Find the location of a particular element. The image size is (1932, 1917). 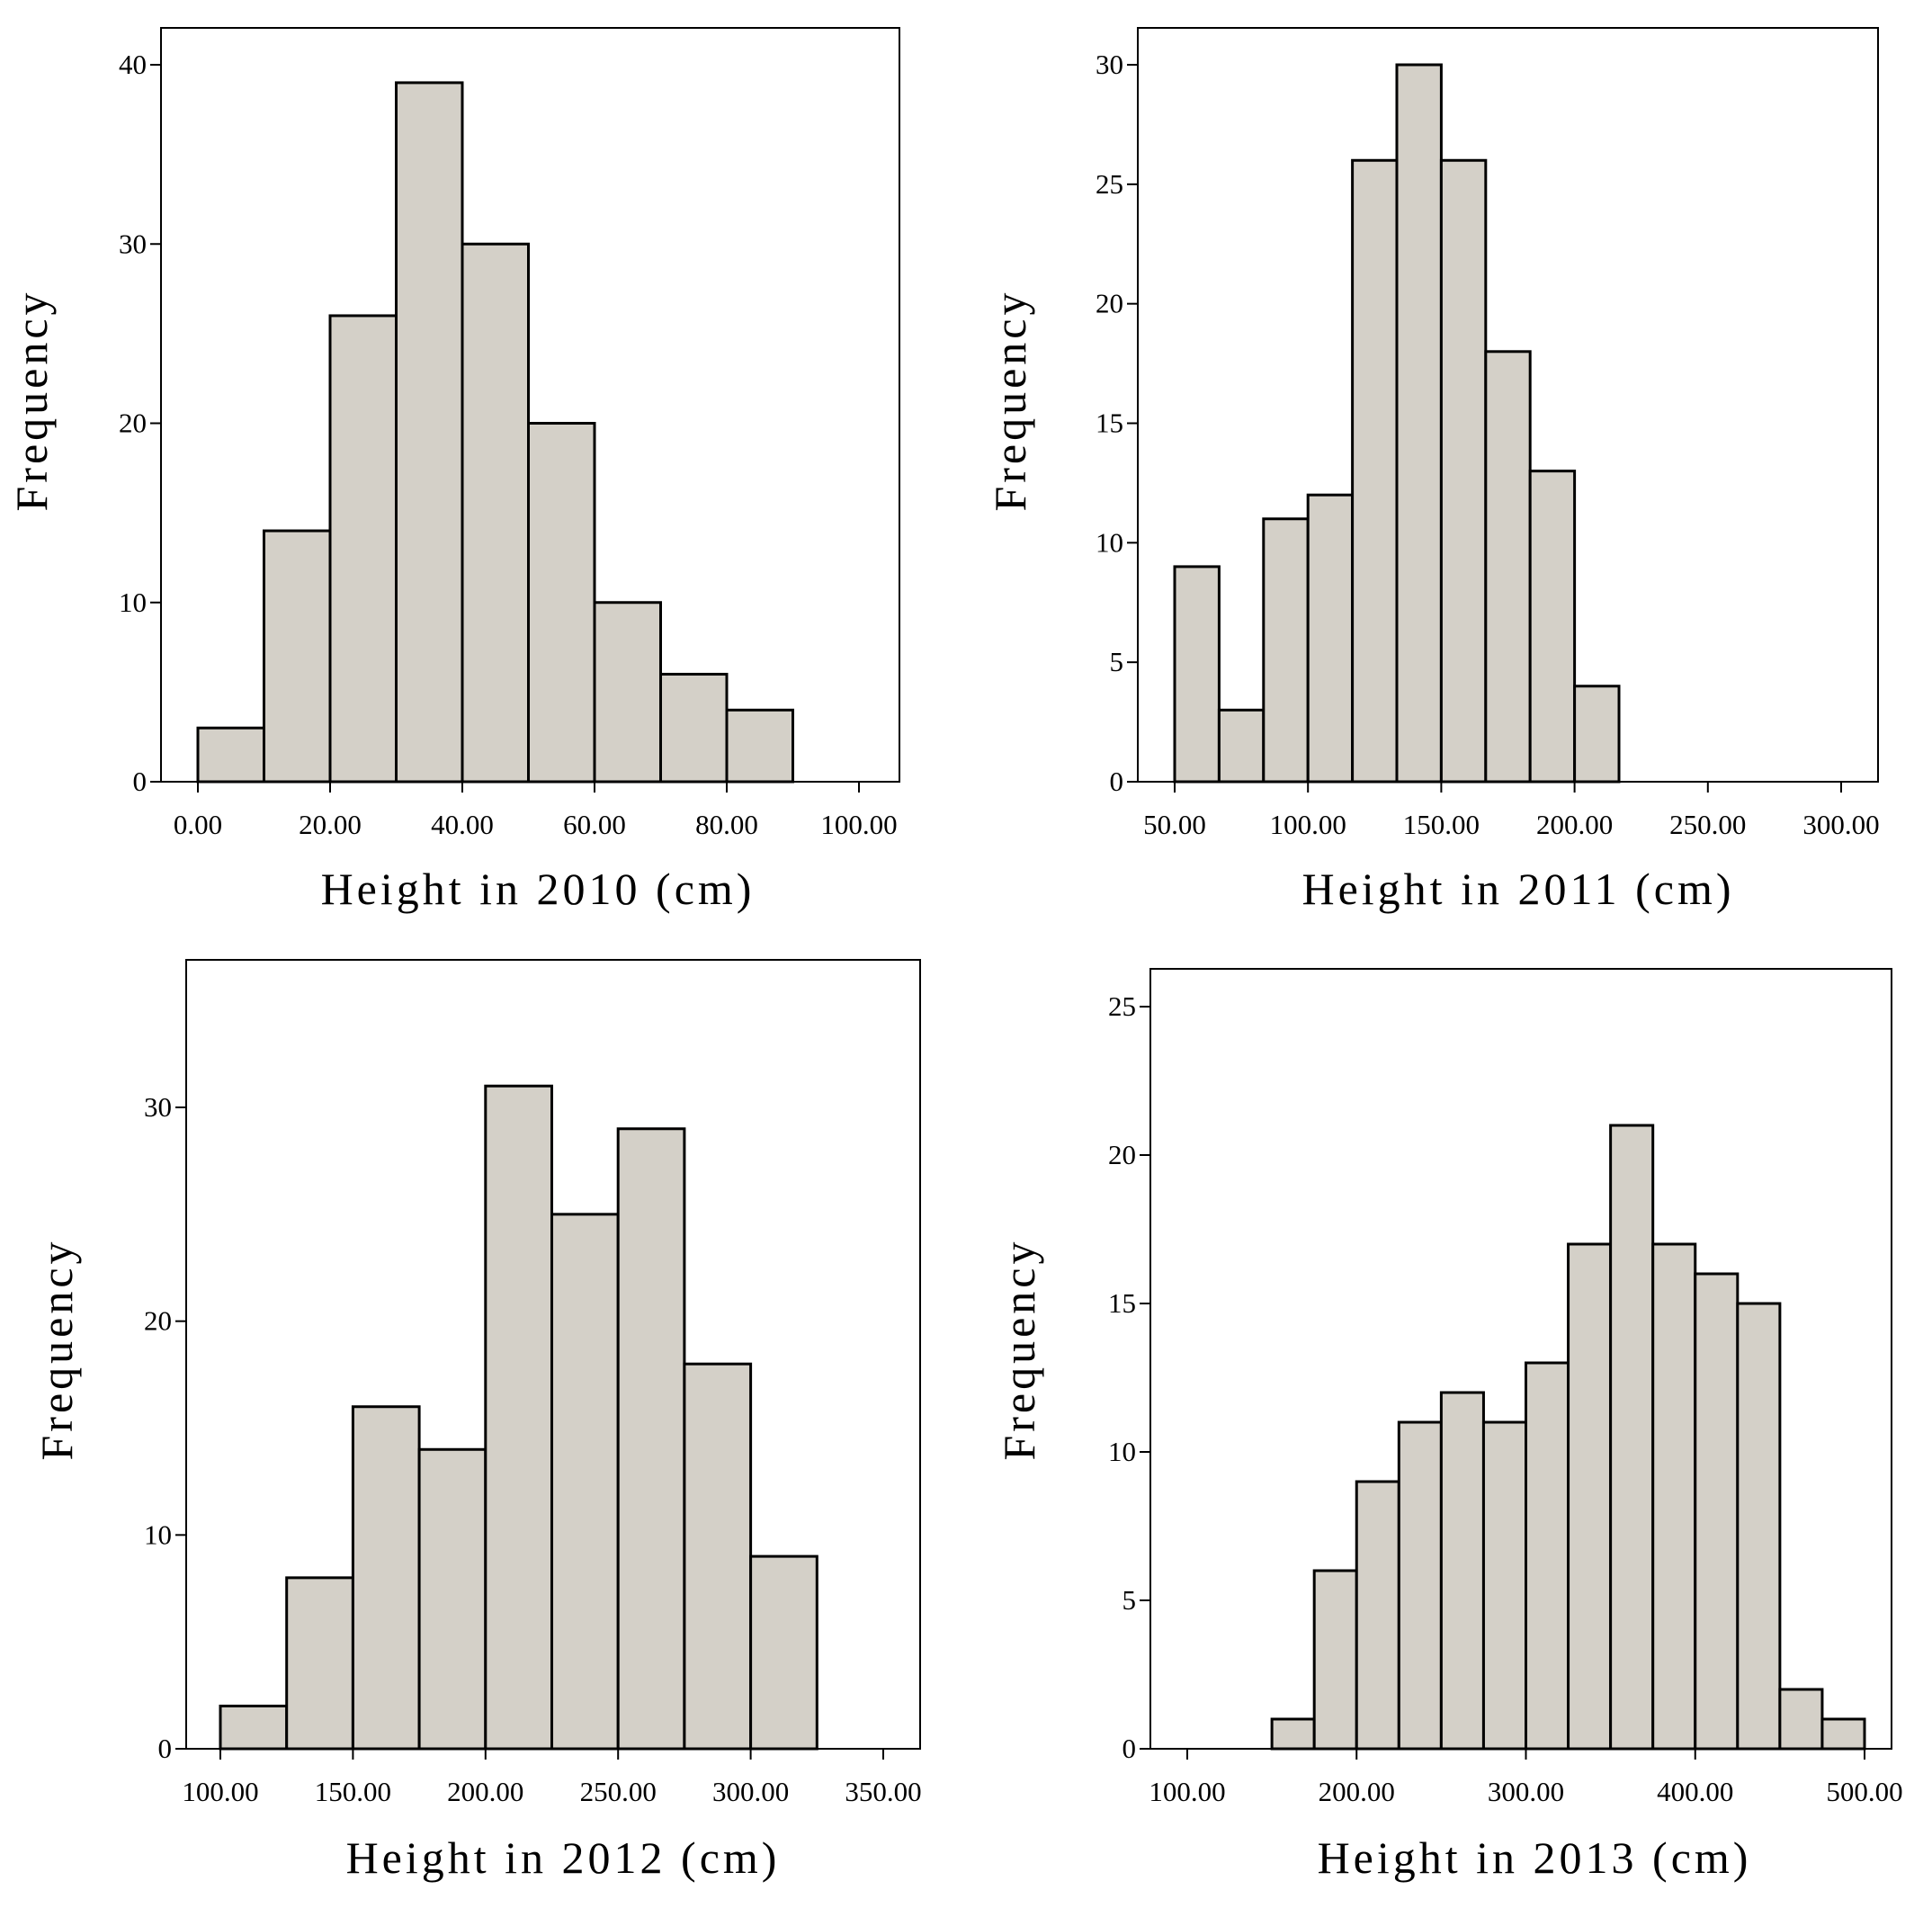

x-axis-title: Height in 2013 (cm) is located at coordinates (1535, 1858).